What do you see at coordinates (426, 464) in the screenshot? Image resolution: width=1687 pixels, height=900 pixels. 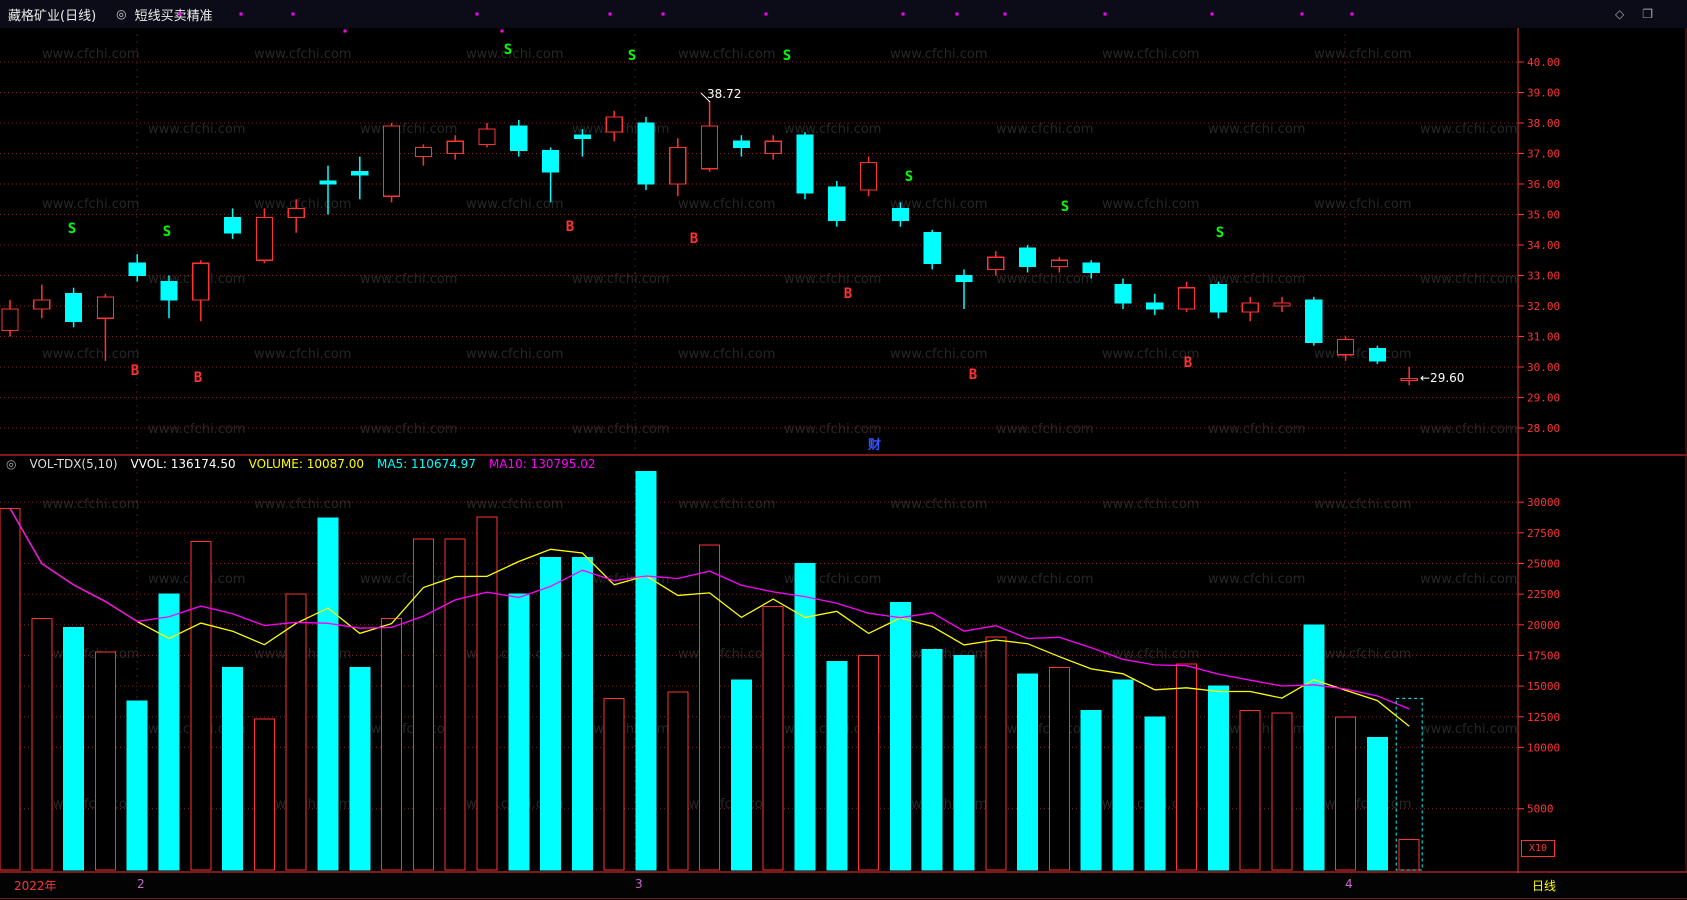 I see `ma5-value: MA5: 110674.97` at bounding box center [426, 464].